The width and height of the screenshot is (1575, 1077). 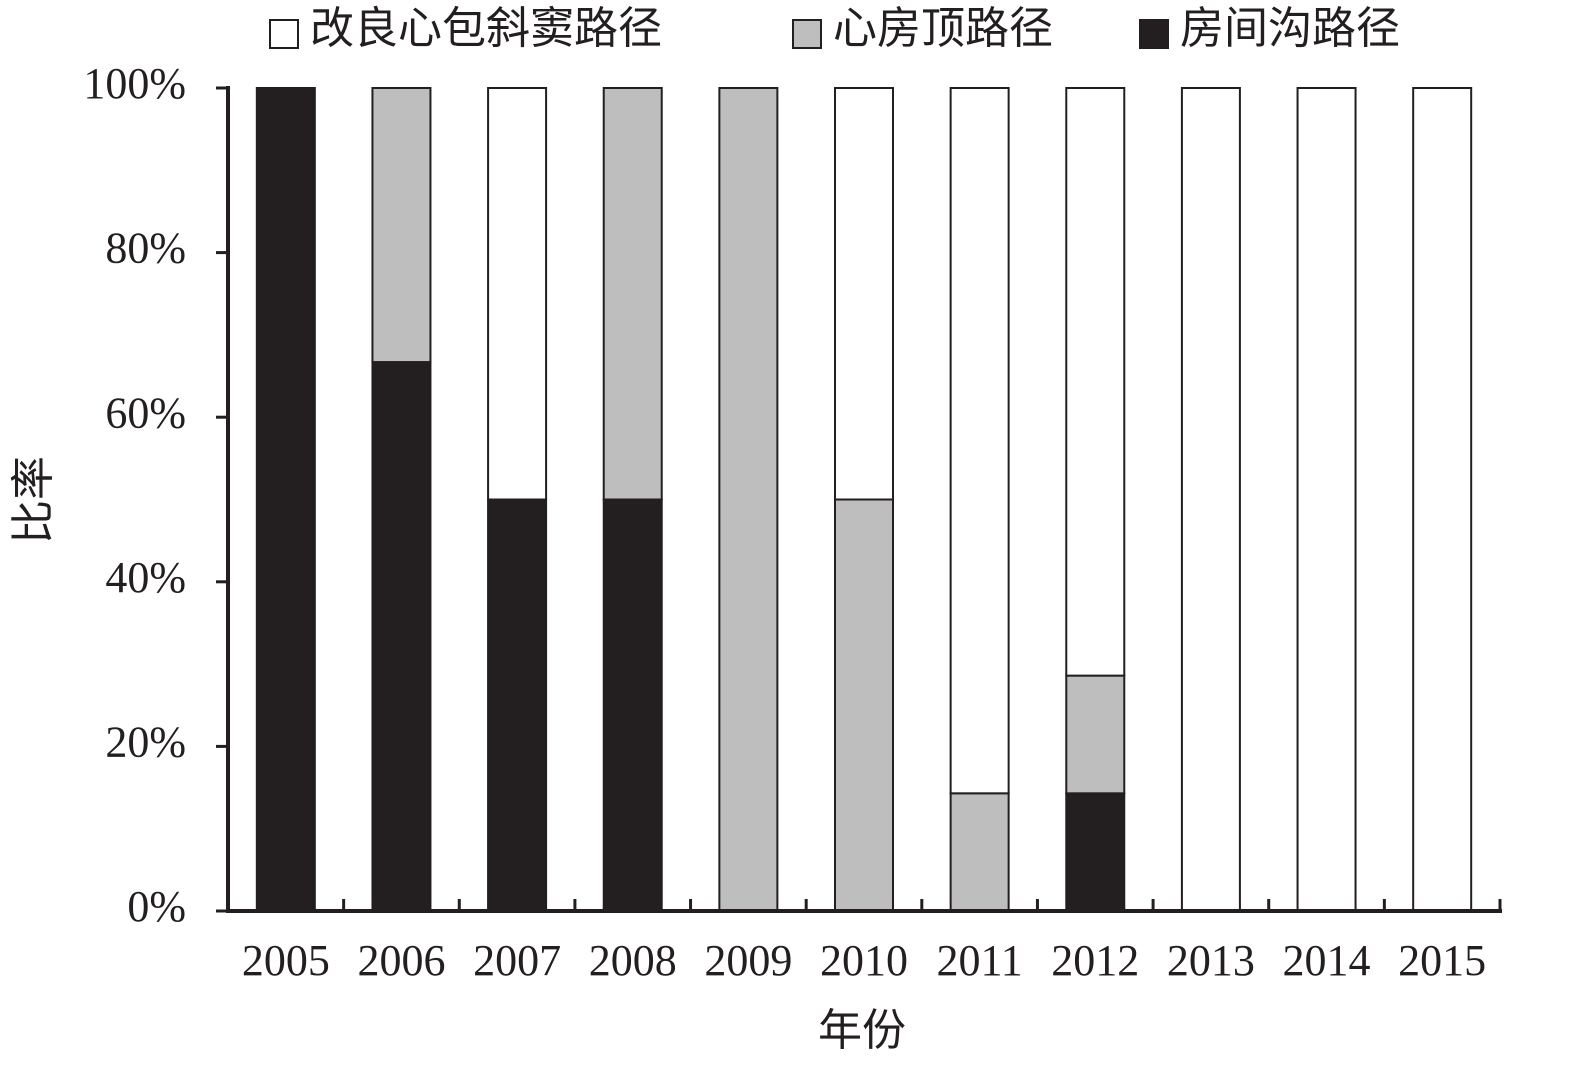 What do you see at coordinates (1290, 28) in the screenshot?
I see `legend-label: 房间沟路径` at bounding box center [1290, 28].